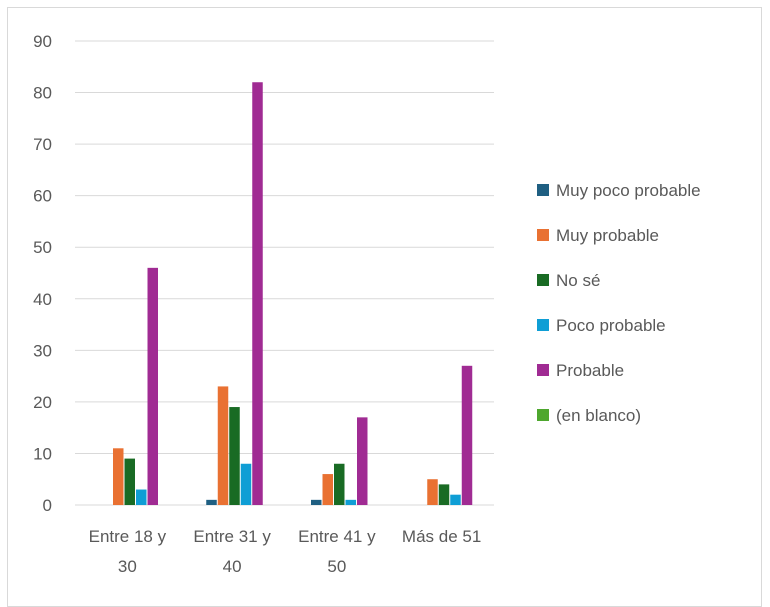 This screenshot has height=607, width=770. I want to click on legend-label: Muy poco probable, so click(628, 190).